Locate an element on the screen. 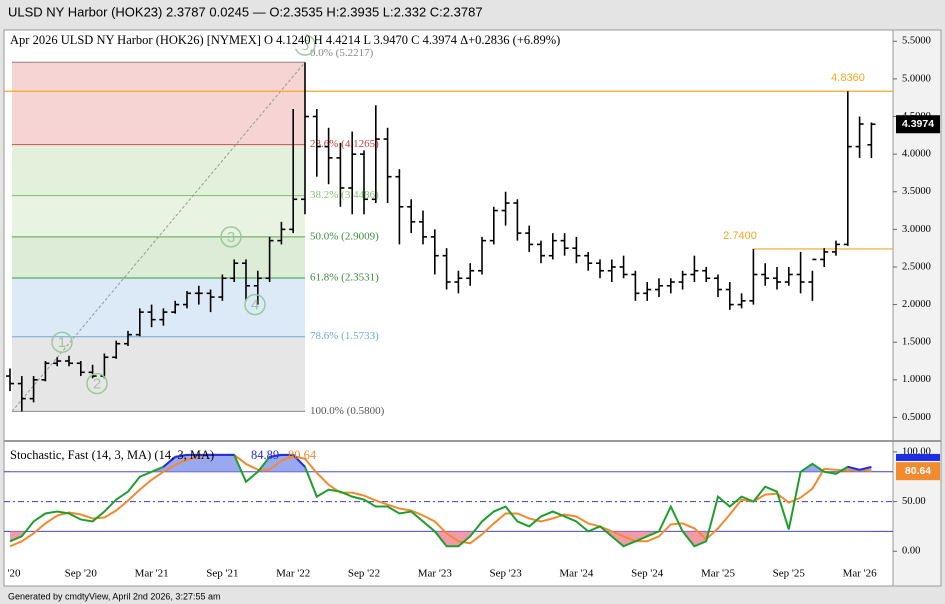  fib-label: 100.0% (0.5800) is located at coordinates (347, 411).